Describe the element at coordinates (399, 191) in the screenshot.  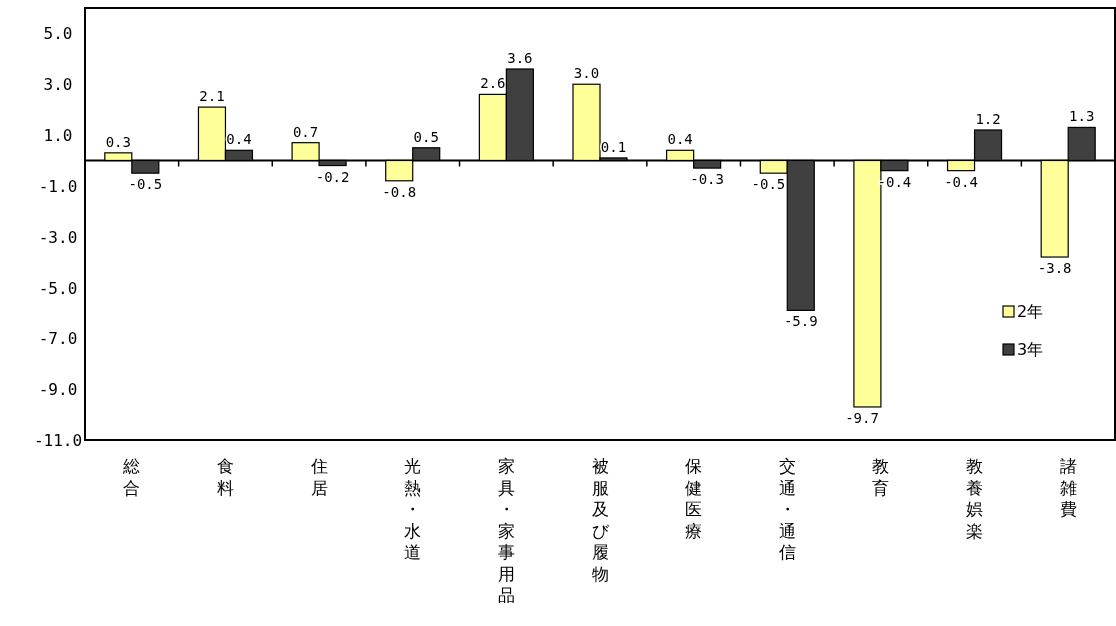
I see `data-label: -0.8` at that location.